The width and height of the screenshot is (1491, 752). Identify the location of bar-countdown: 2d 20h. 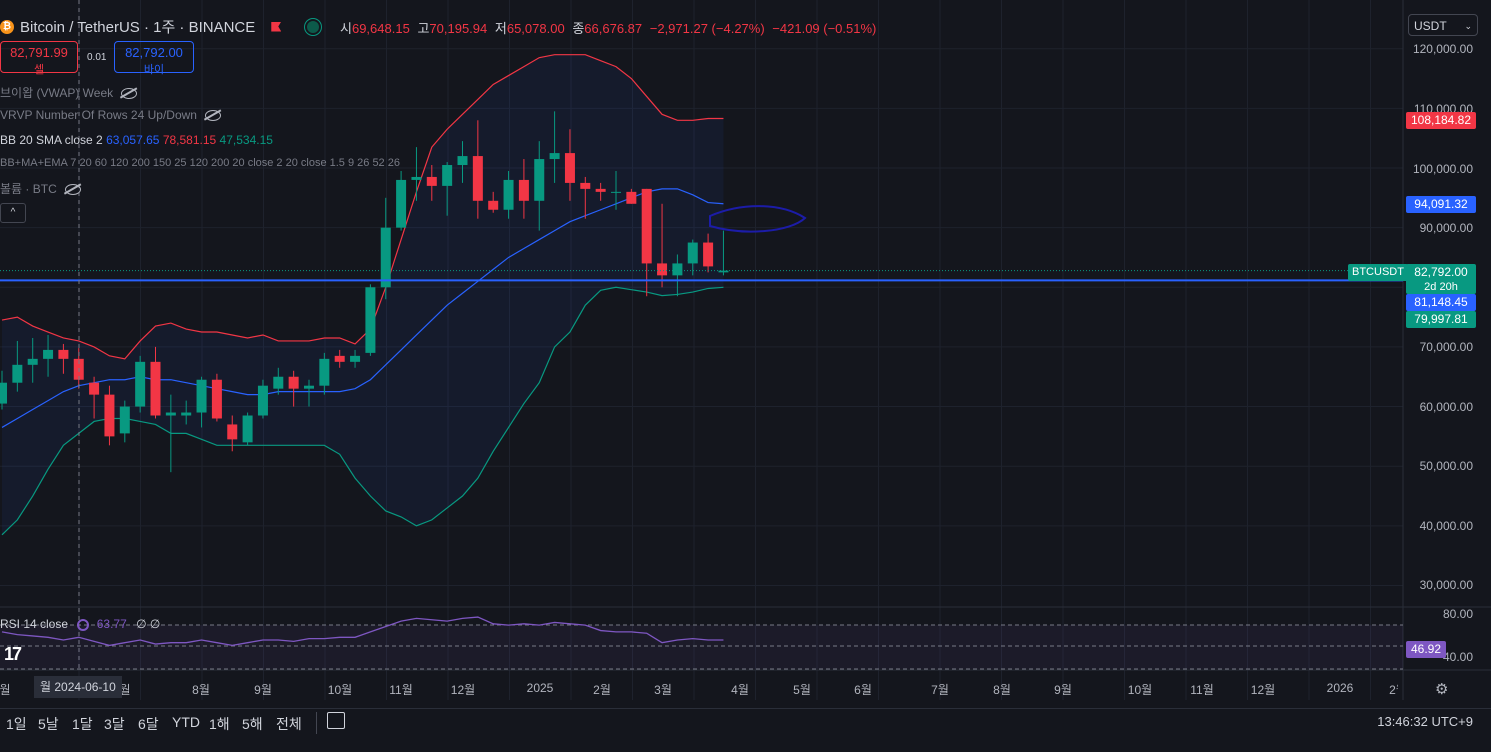
(1441, 287).